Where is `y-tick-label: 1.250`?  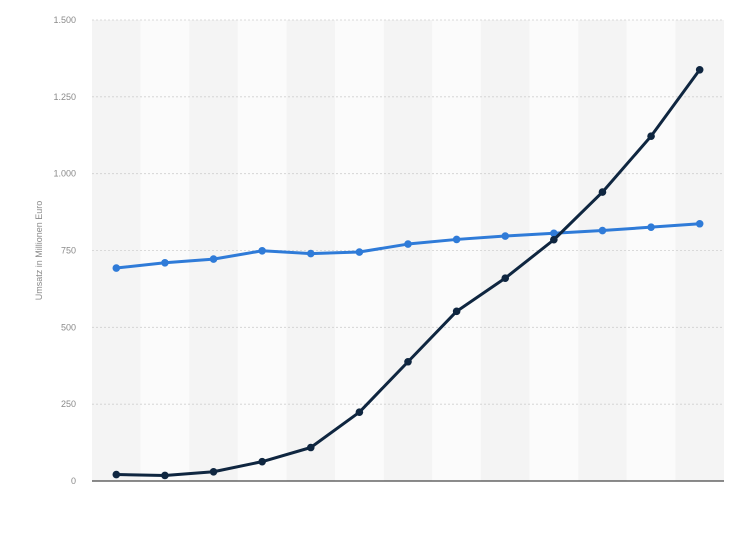 y-tick-label: 1.250 is located at coordinates (64, 97).